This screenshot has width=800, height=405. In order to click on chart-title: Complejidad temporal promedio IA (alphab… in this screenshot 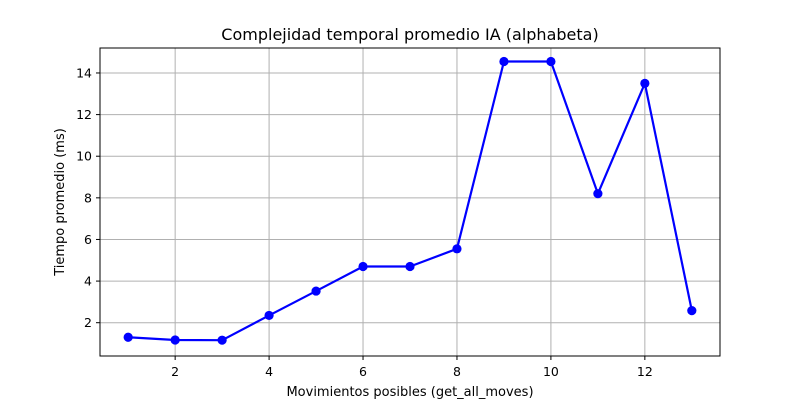, I will do `click(409, 34)`.